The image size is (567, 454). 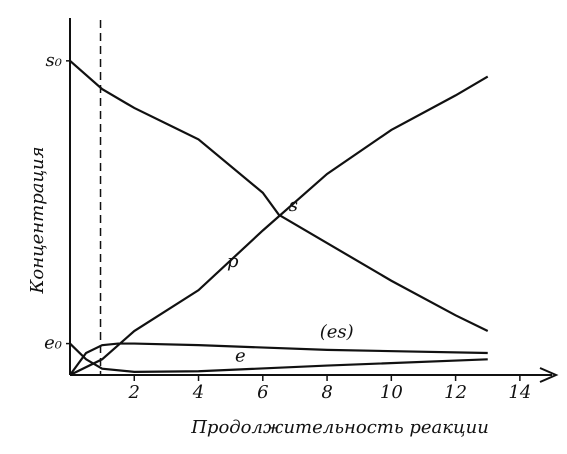 What do you see at coordinates (198, 392) in the screenshot?
I see `x-tick-label: 4` at bounding box center [198, 392].